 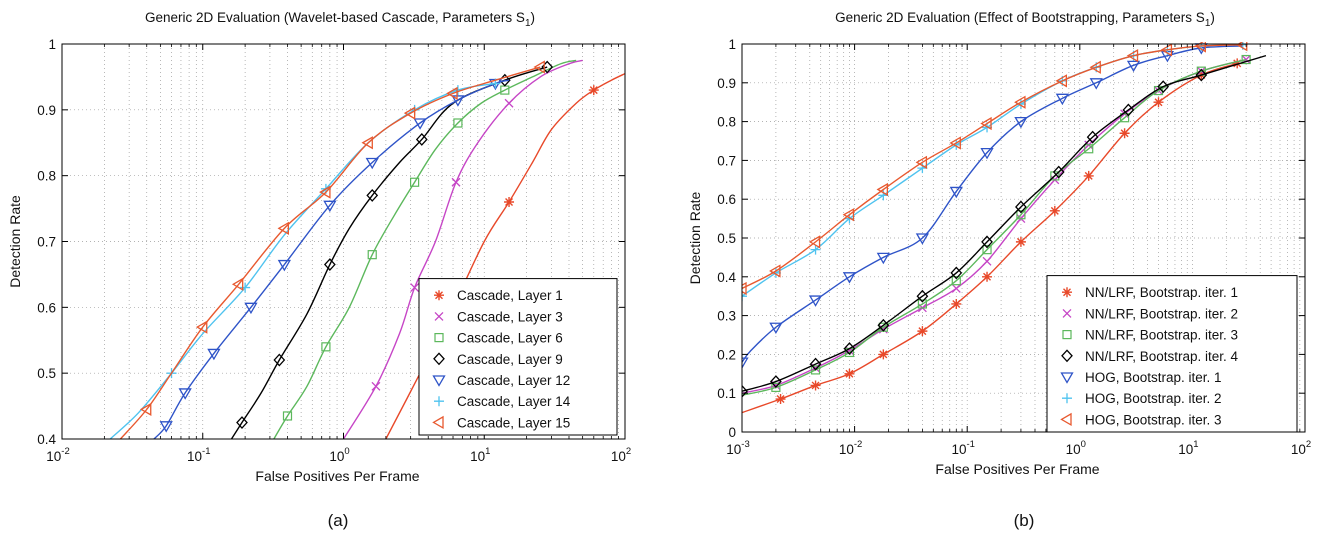 I want to click on y-tick-label: 0.3, so click(x=726, y=316).